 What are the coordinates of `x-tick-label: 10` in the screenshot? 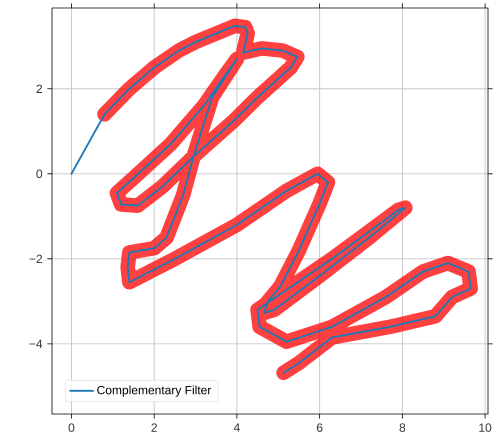 It's located at (485, 427).